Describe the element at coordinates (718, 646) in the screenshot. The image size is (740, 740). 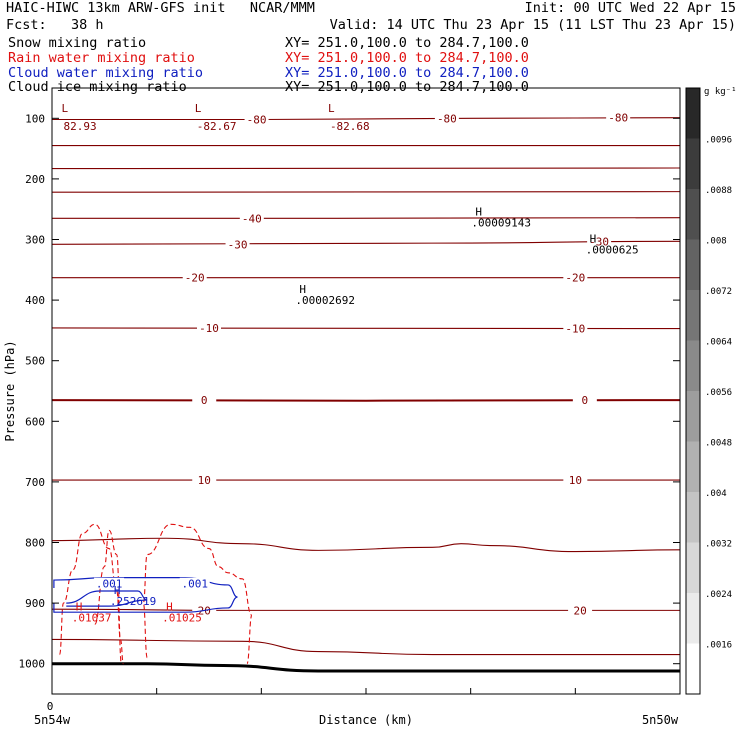
I see `colorbar-tick-label: .0016` at that location.